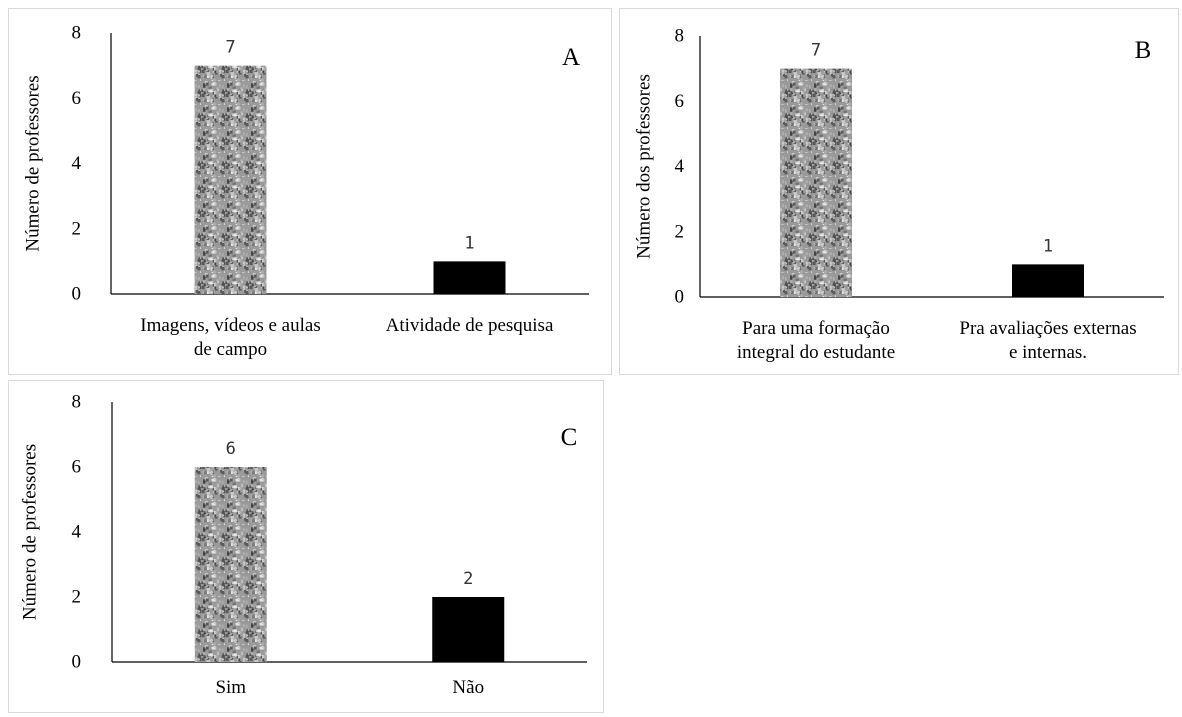 This screenshot has height=717, width=1182. What do you see at coordinates (571, 57) in the screenshot?
I see `panel-letter: A` at bounding box center [571, 57].